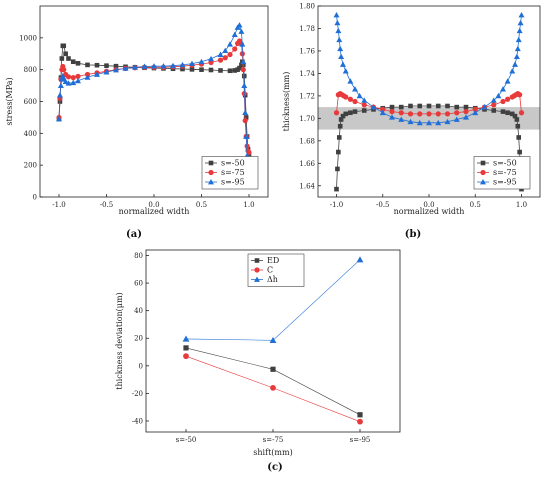 This screenshot has height=477, width=550. What do you see at coordinates (273, 440) in the screenshot?
I see `chart-2-xtick-label: s=-75` at bounding box center [273, 440].